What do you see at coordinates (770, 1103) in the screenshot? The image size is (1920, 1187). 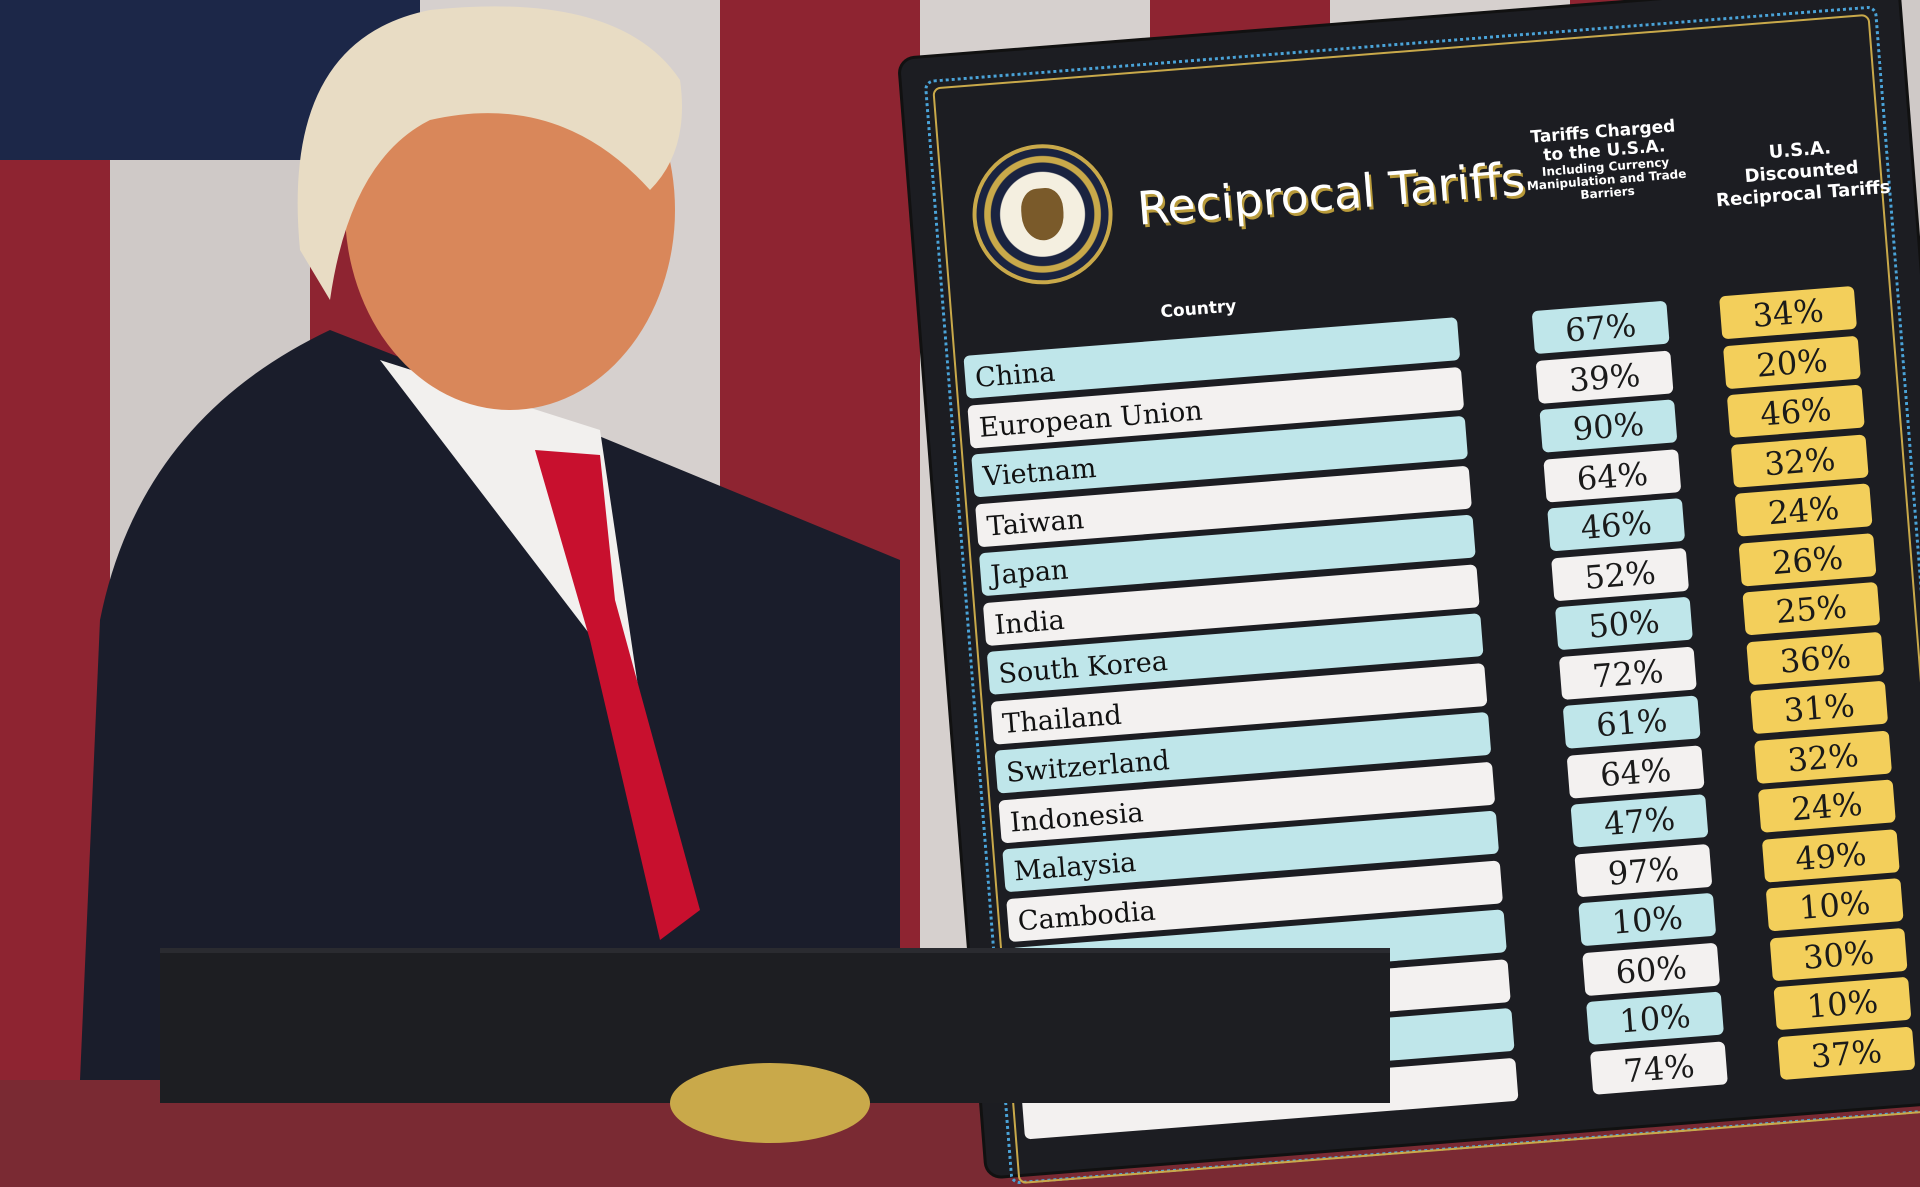 I see `podium-seal-icon` at bounding box center [770, 1103].